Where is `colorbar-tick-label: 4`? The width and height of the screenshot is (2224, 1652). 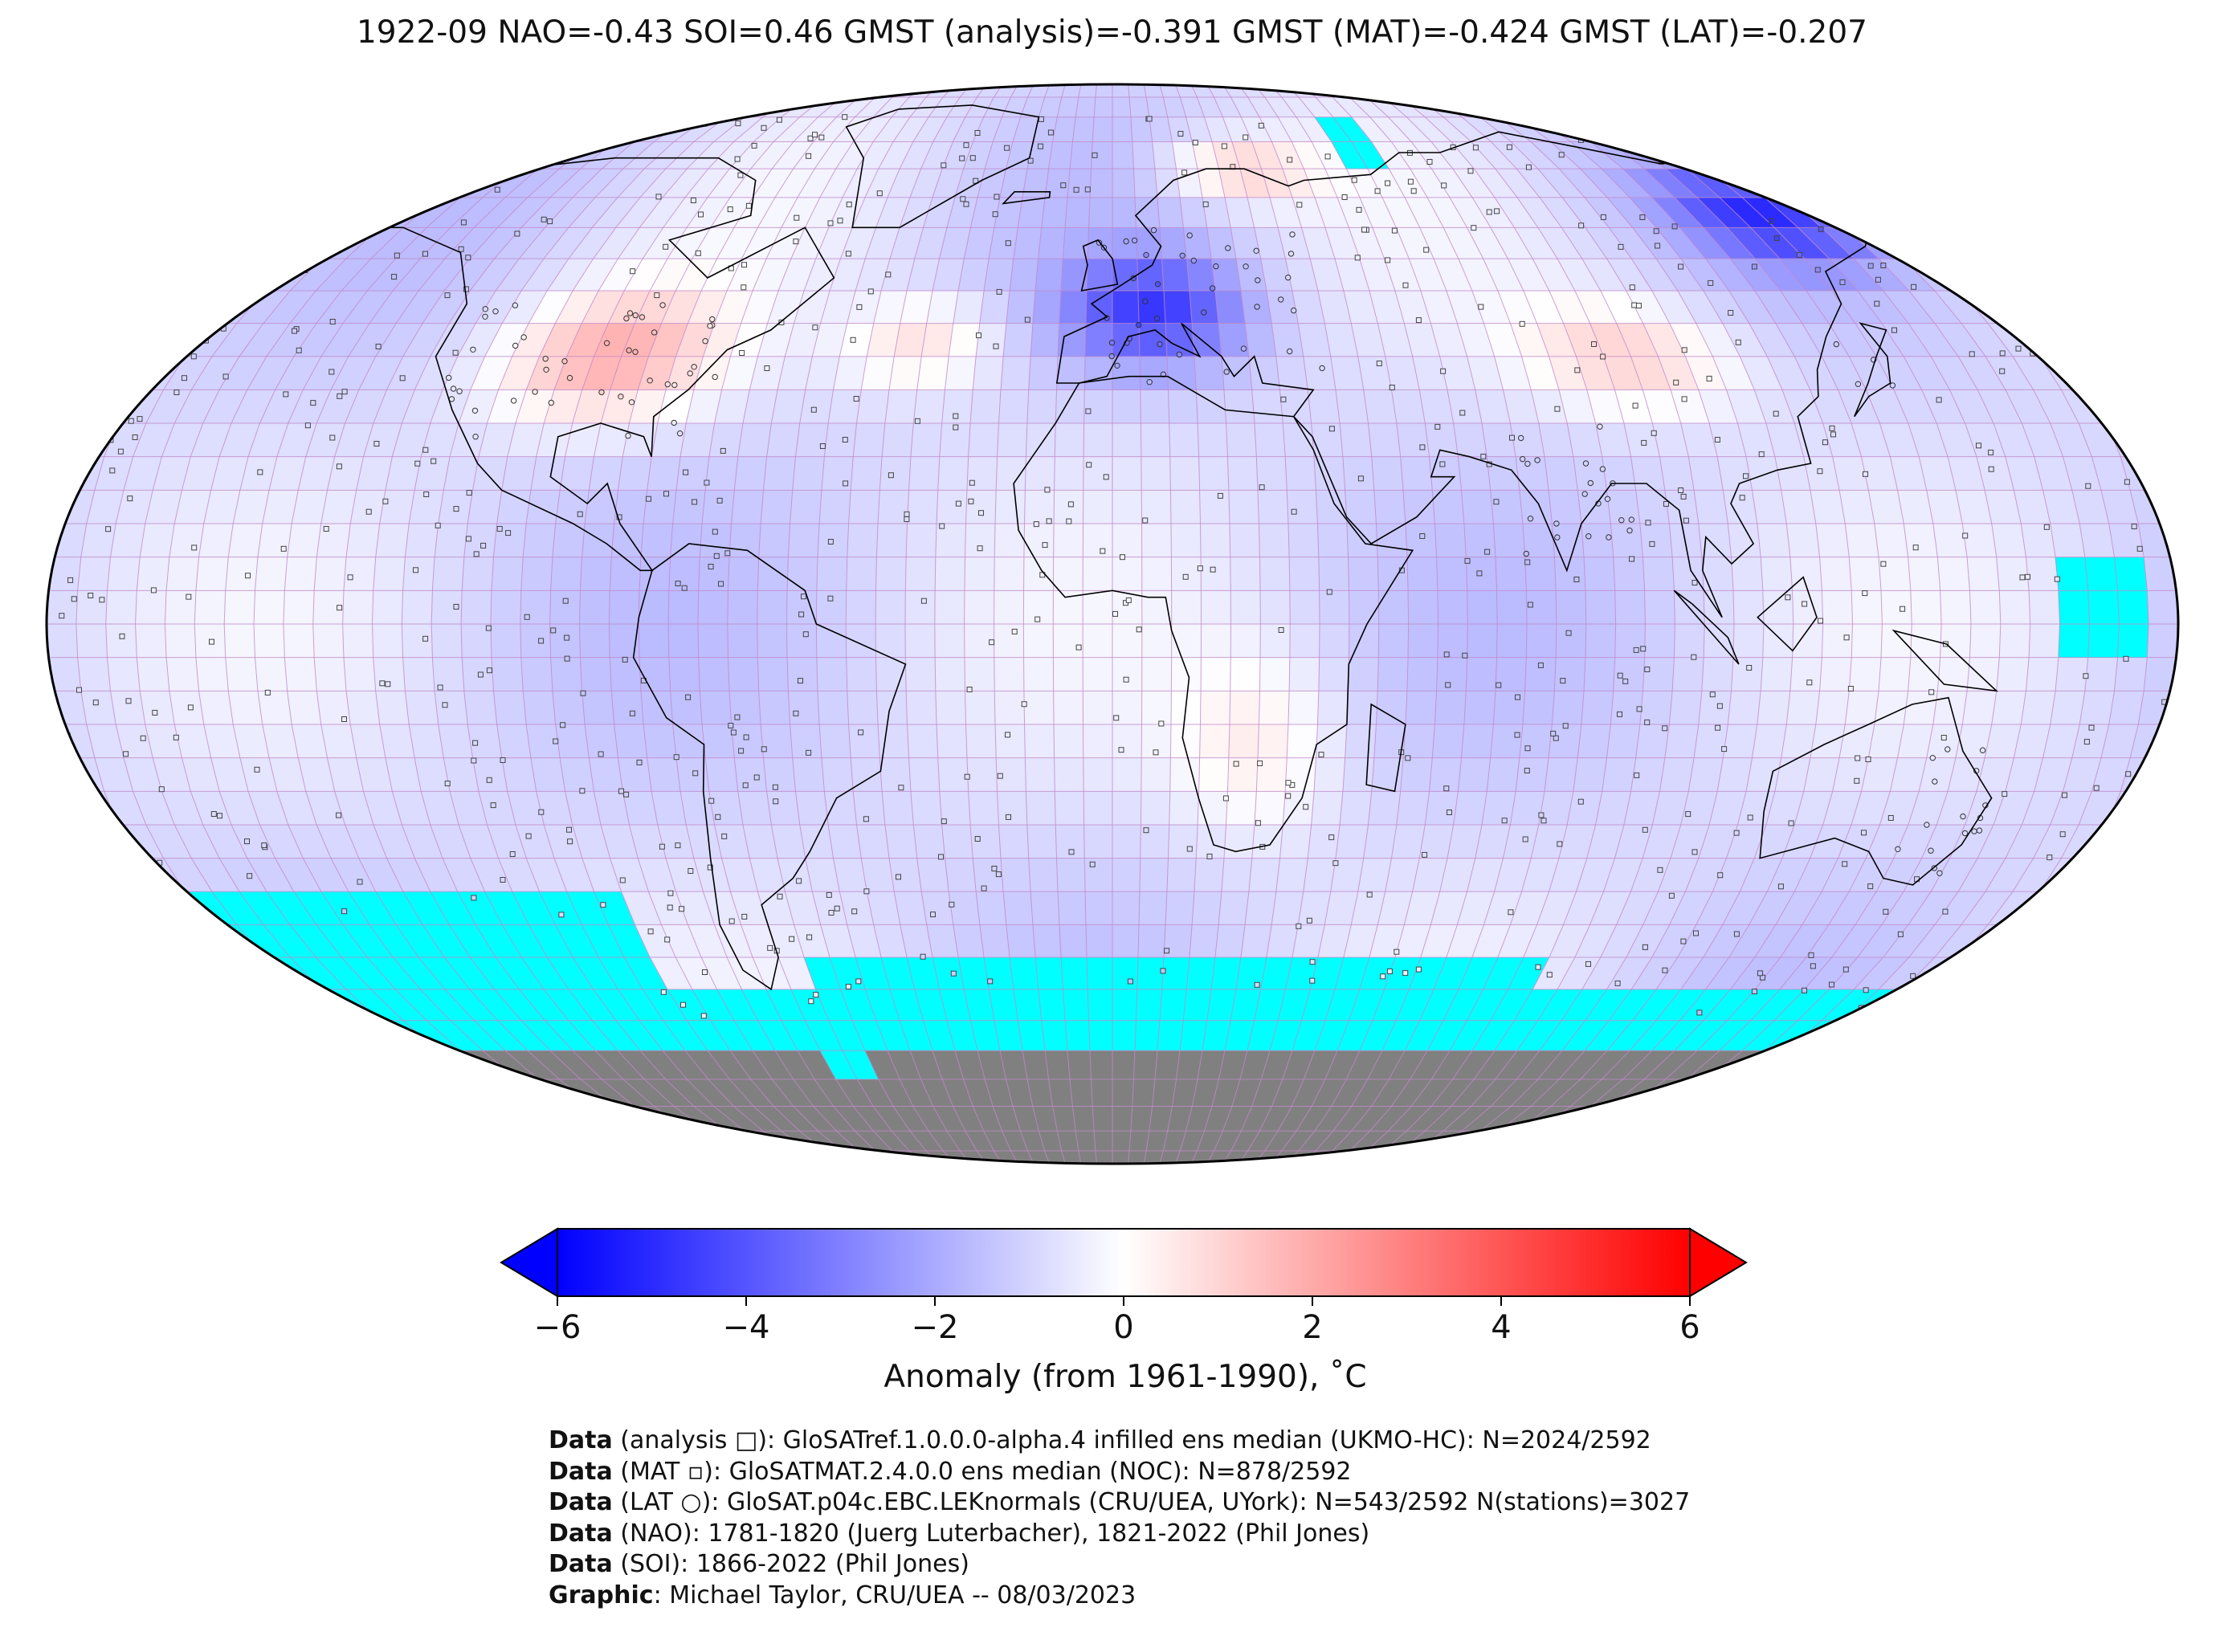 colorbar-tick-label: 4 is located at coordinates (1501, 1327).